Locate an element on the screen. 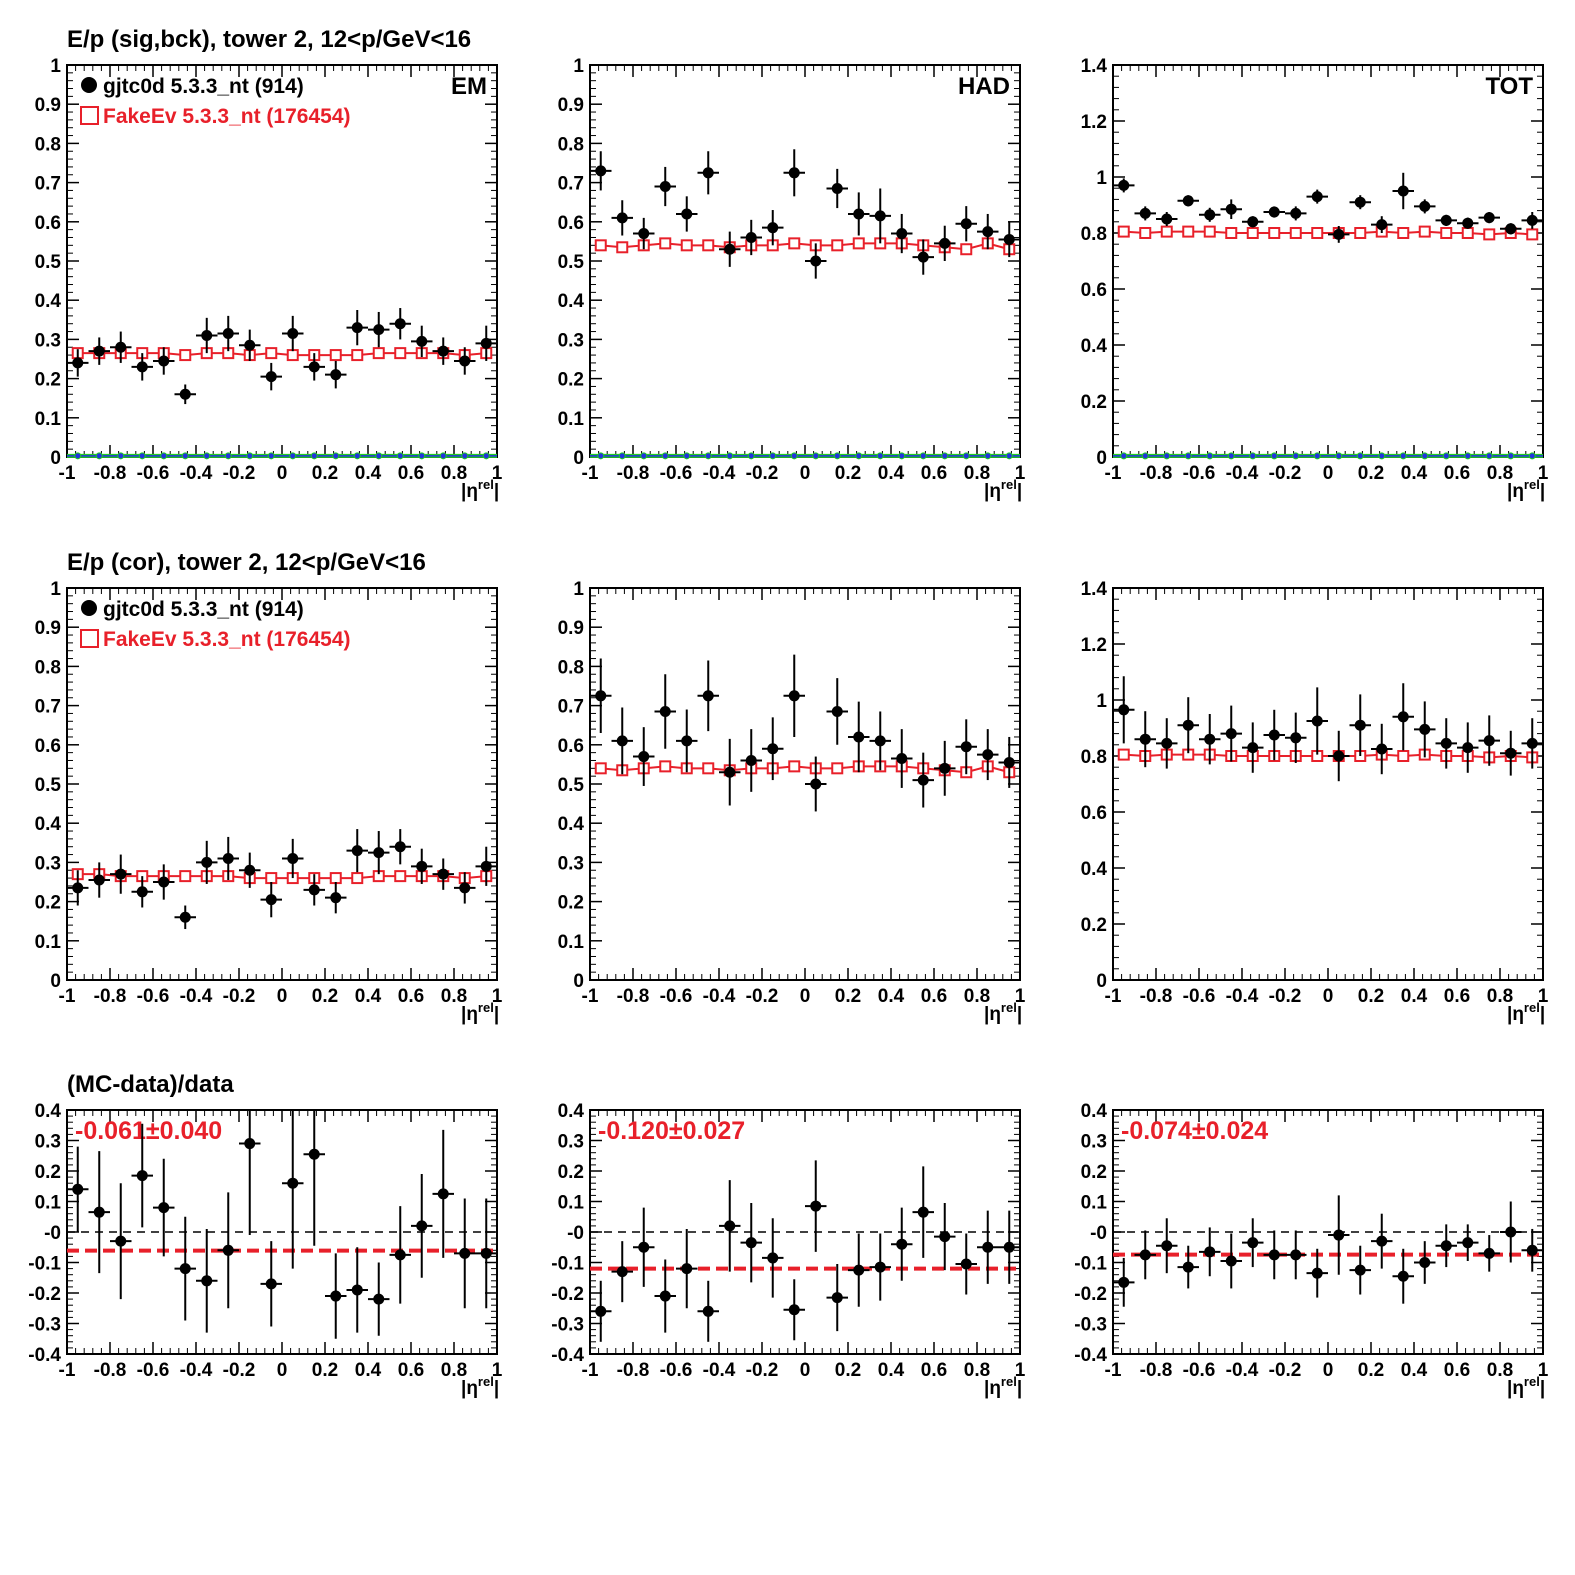 The image size is (1575, 1575). corner-label: HAD is located at coordinates (984, 86).